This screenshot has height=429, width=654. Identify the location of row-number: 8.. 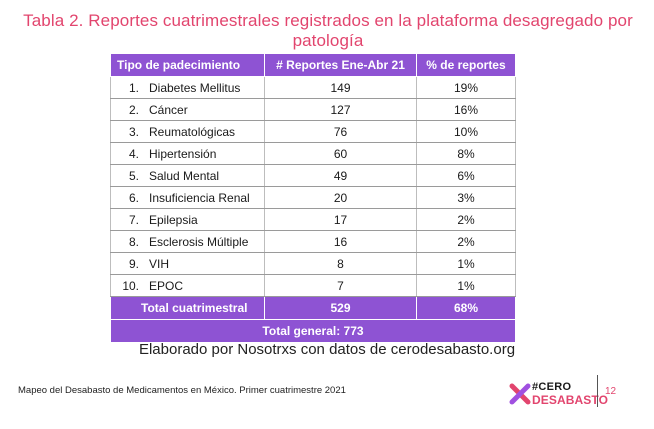
(133, 241).